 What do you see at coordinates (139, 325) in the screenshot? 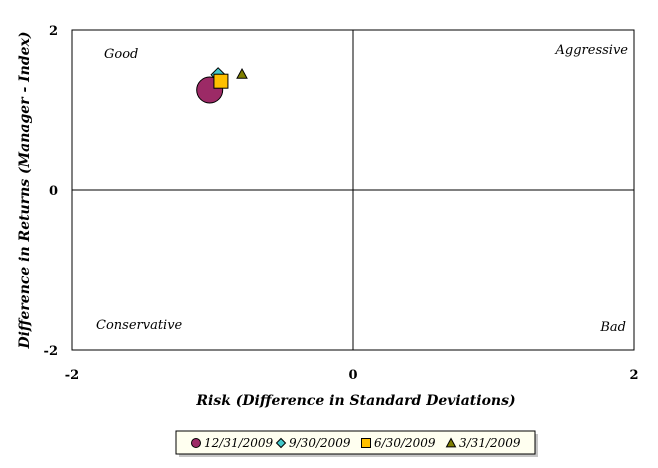
I see `quadrant-label-conservative: Conservative` at bounding box center [139, 325].